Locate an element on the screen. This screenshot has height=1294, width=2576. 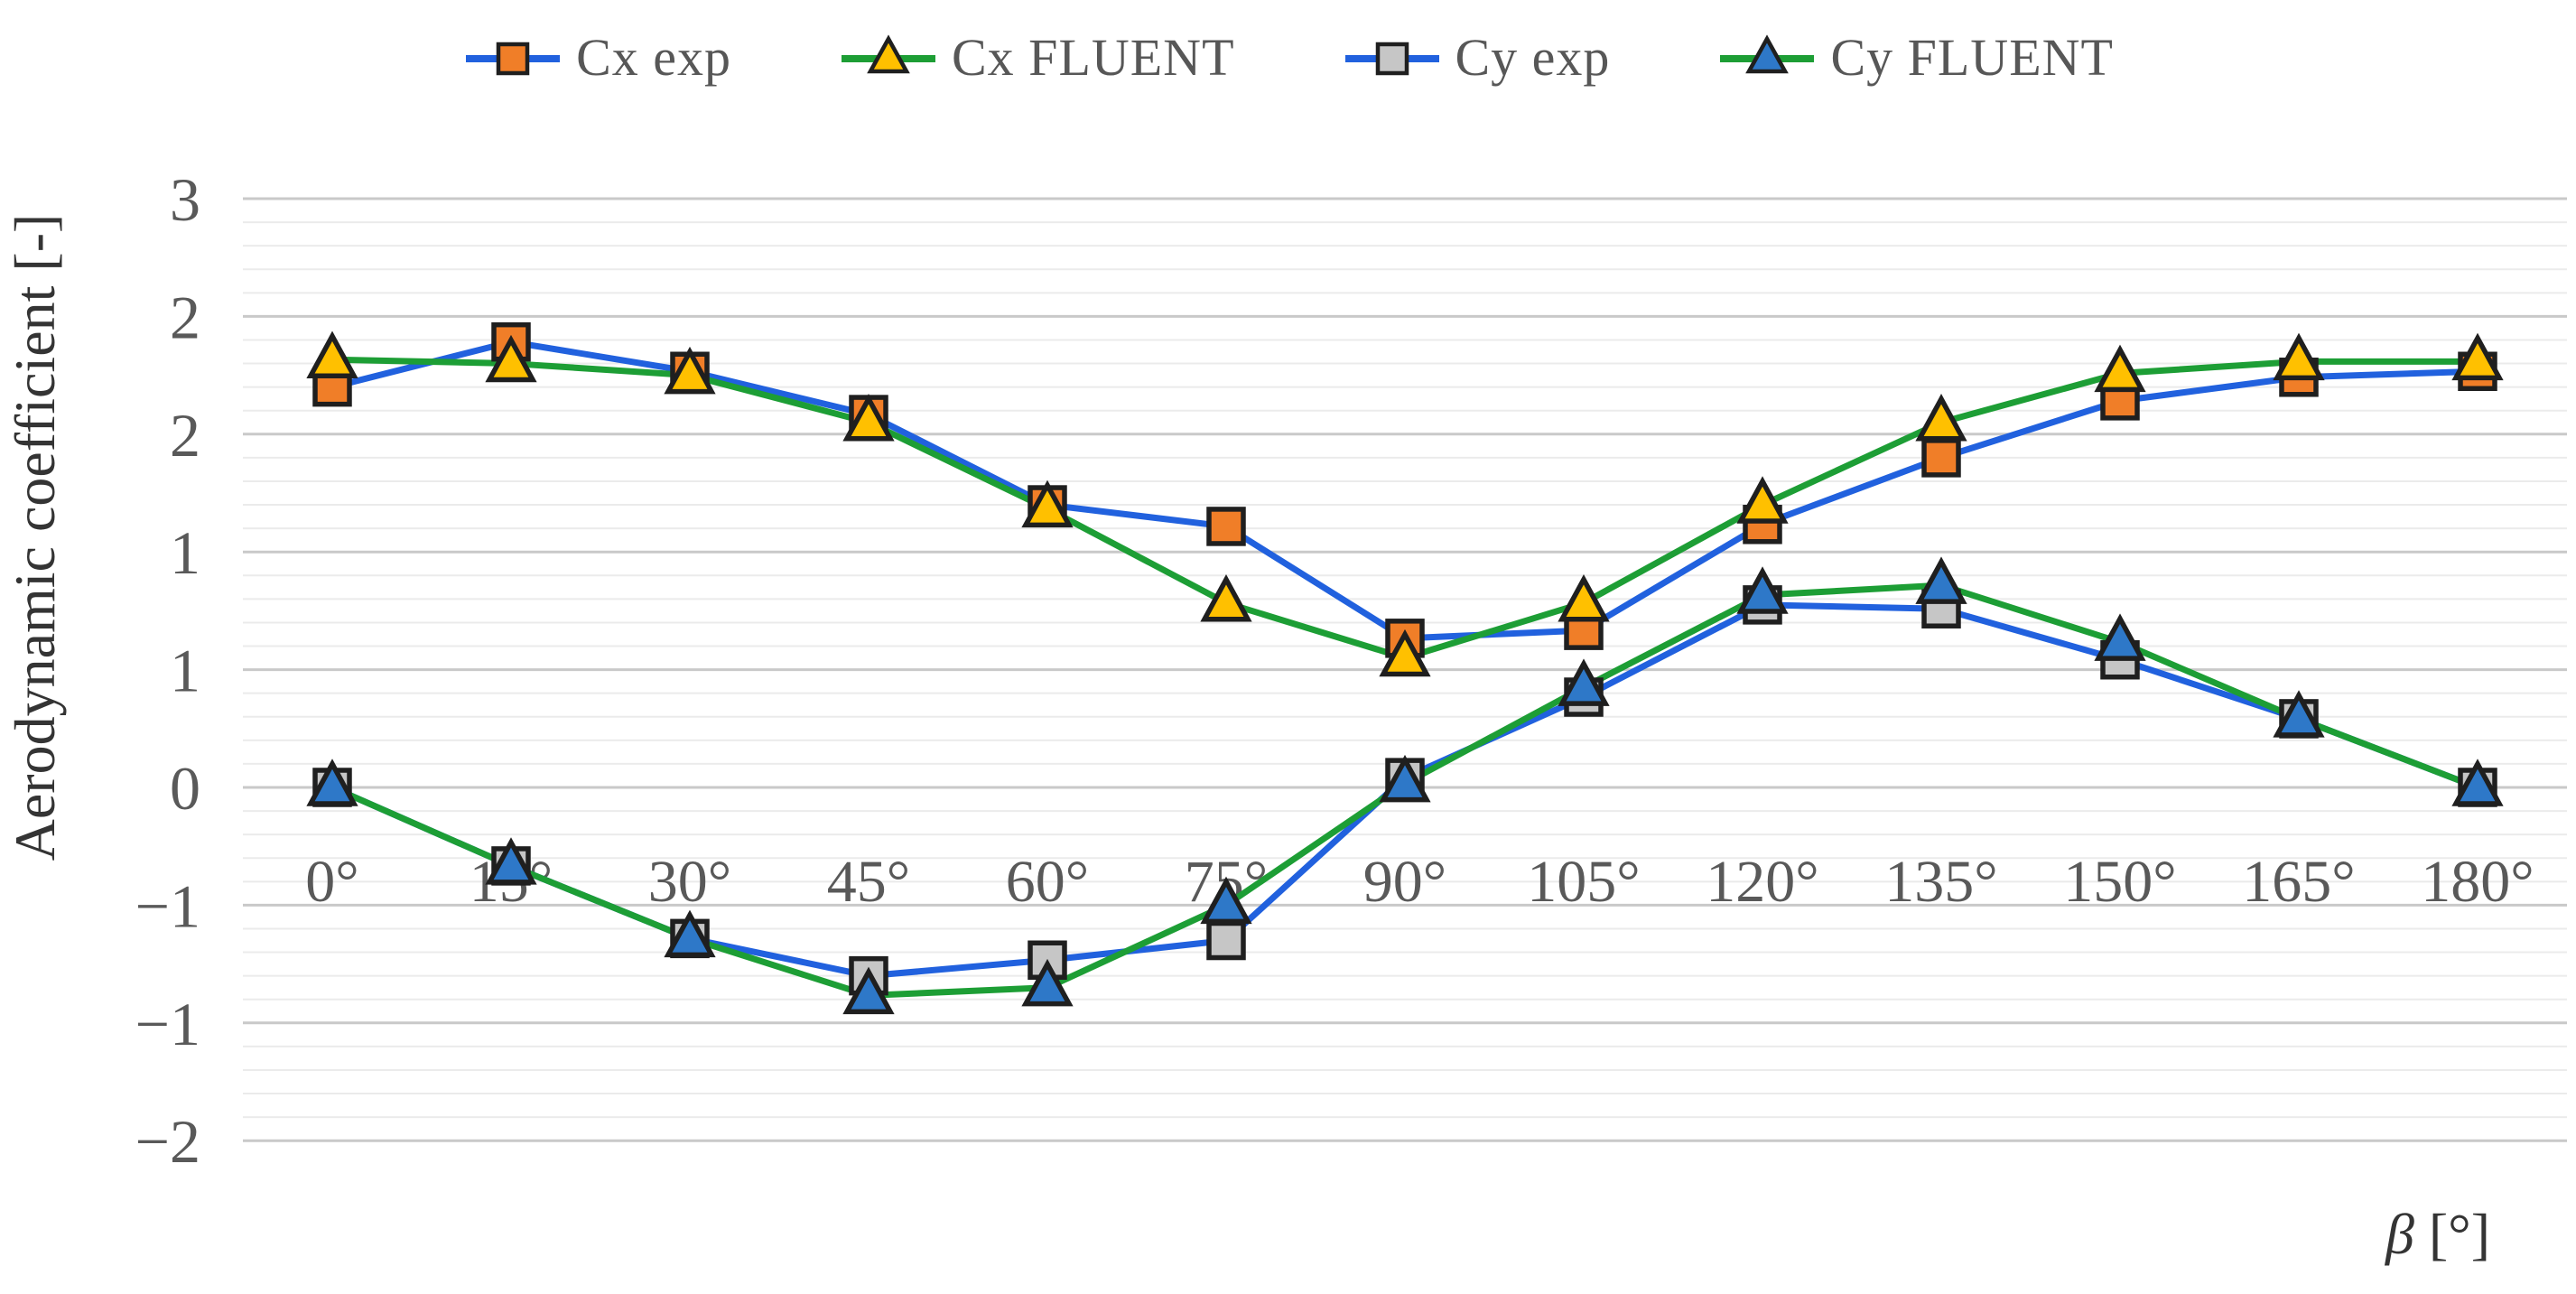
marker-cx-exp-75° is located at coordinates (1226, 527).